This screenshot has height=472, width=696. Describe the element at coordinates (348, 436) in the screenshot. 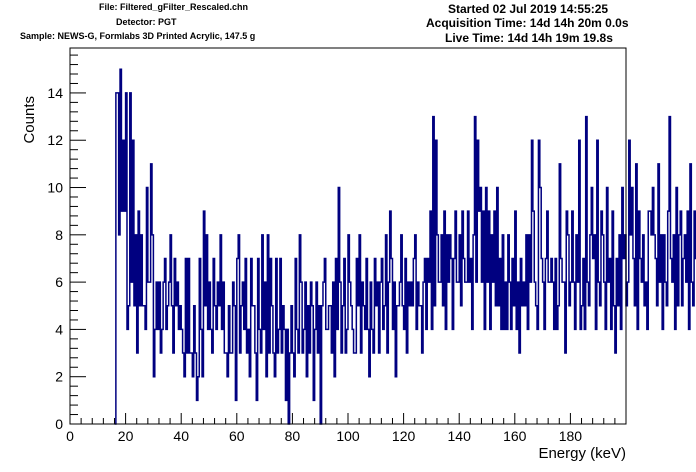

I see `x-tick-label: 100` at that location.